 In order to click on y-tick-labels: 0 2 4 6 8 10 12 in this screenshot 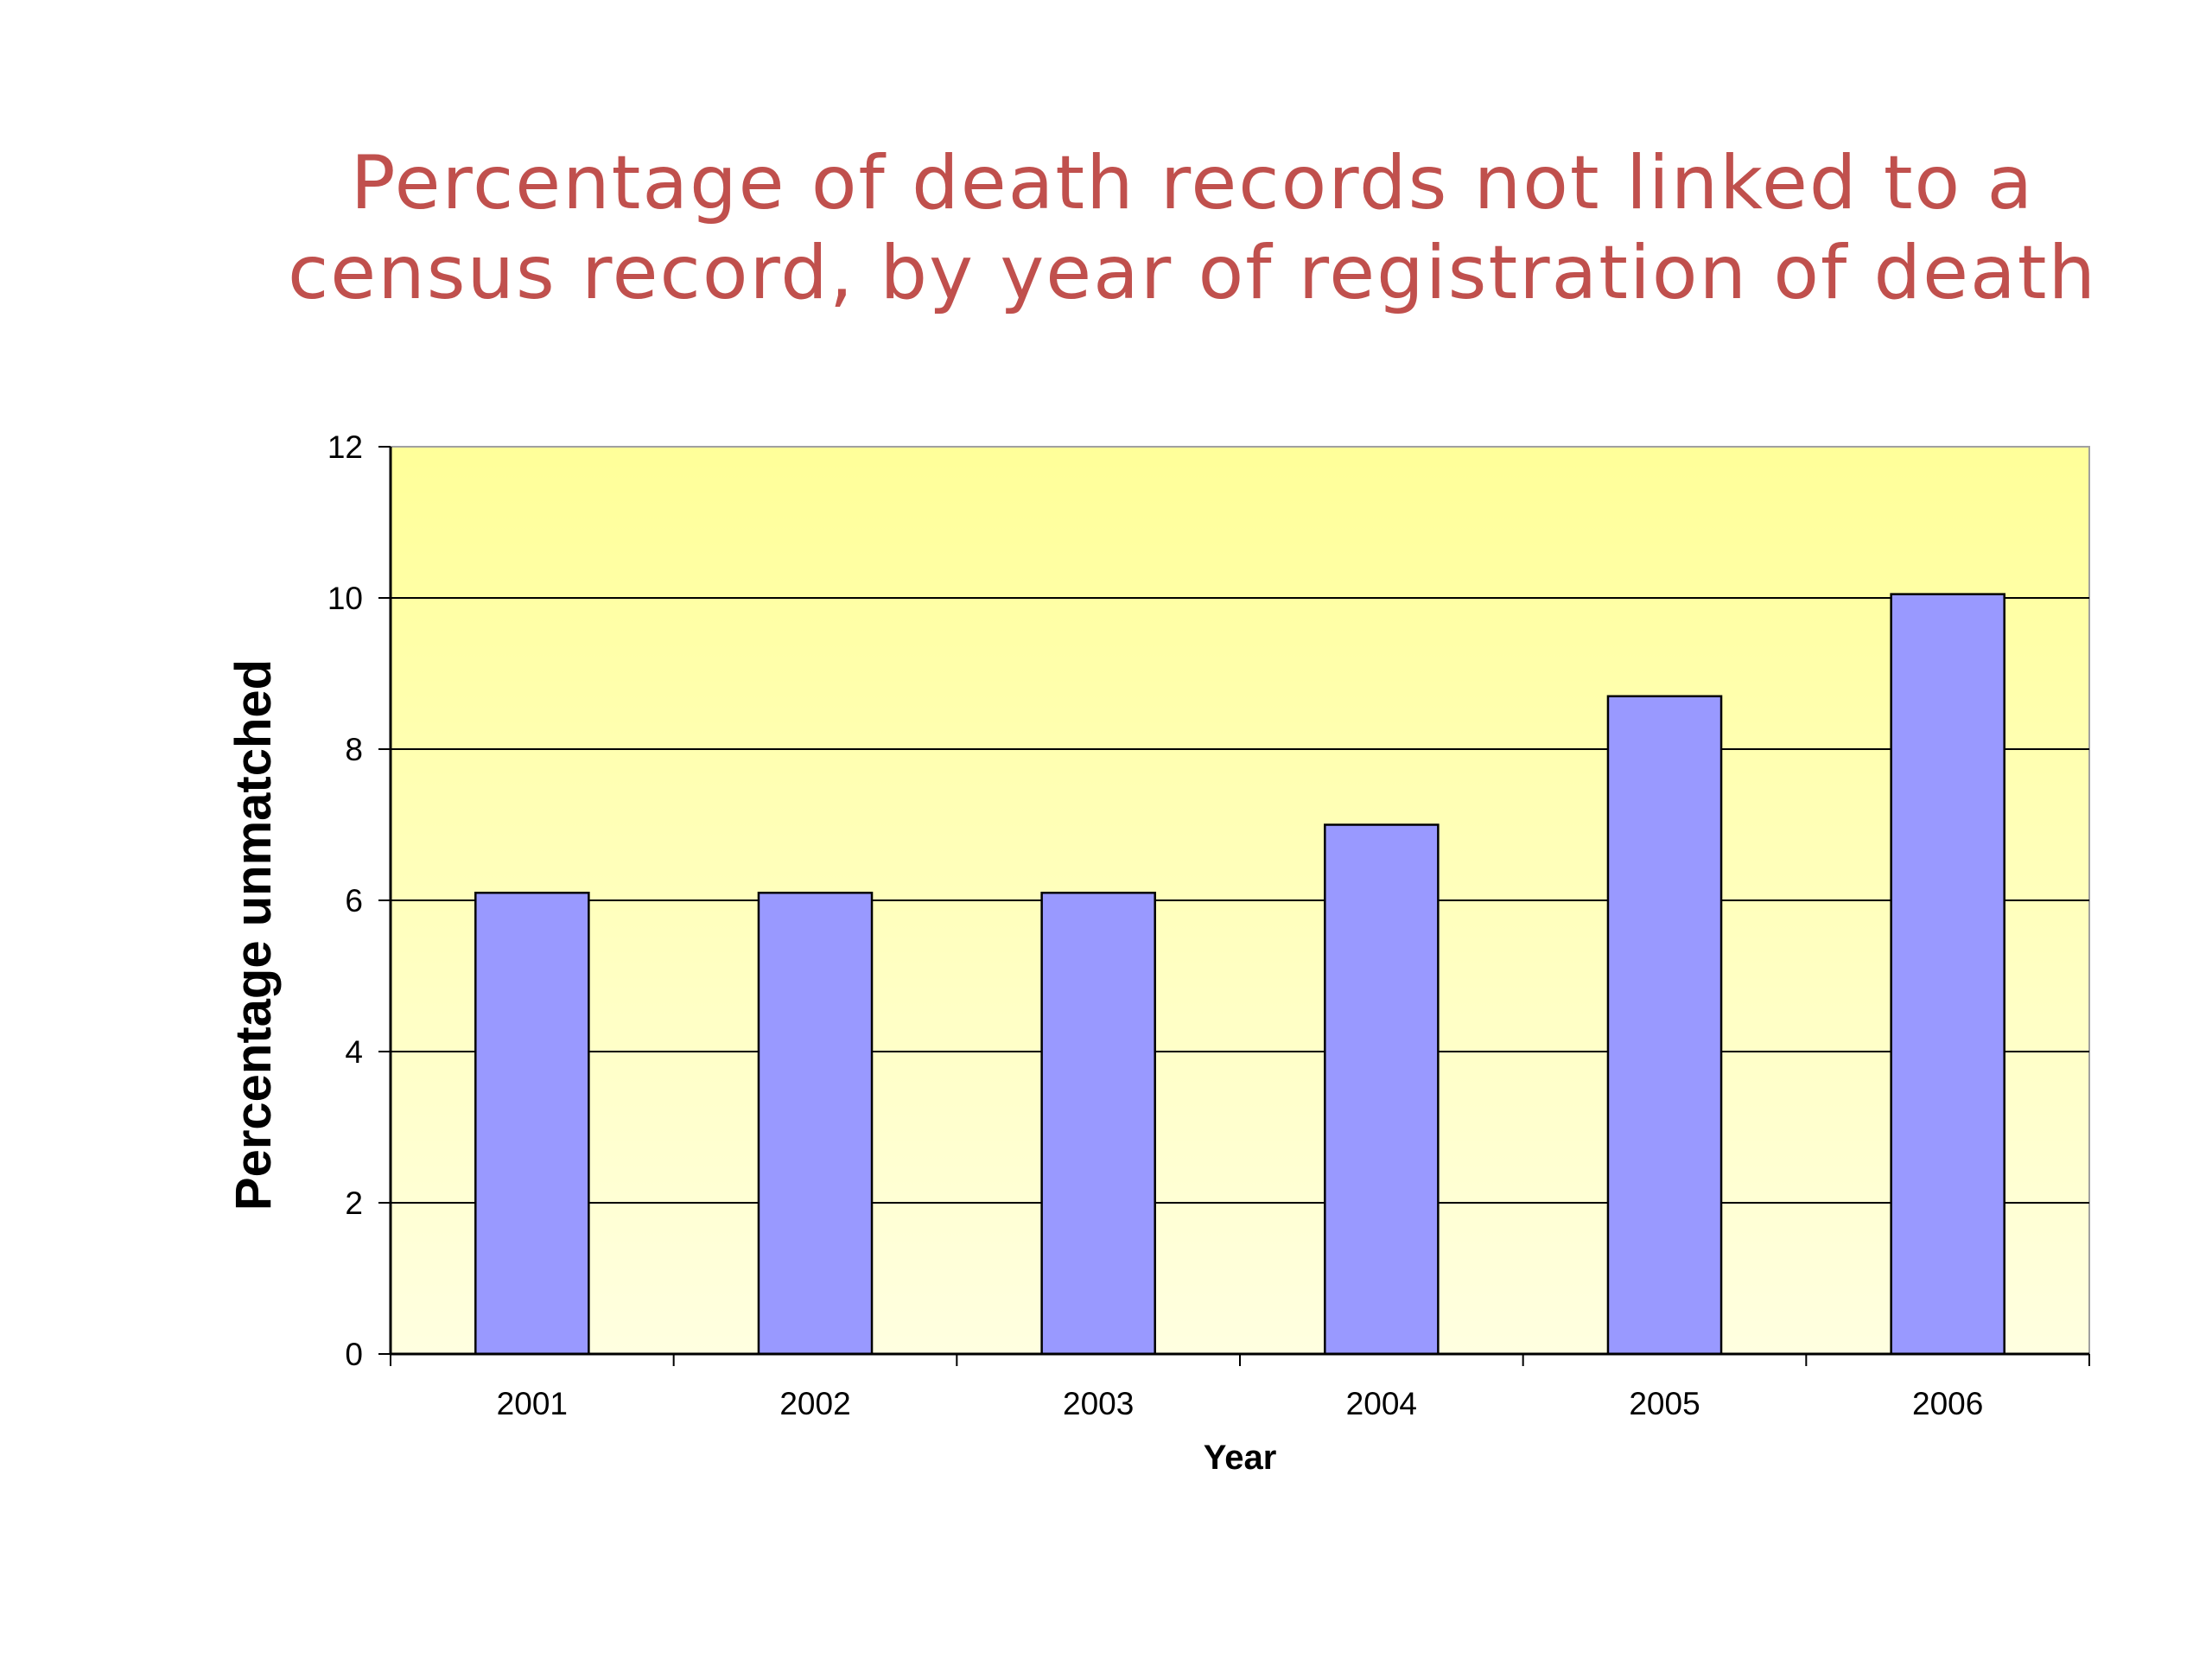, I will do `click(345, 901)`.